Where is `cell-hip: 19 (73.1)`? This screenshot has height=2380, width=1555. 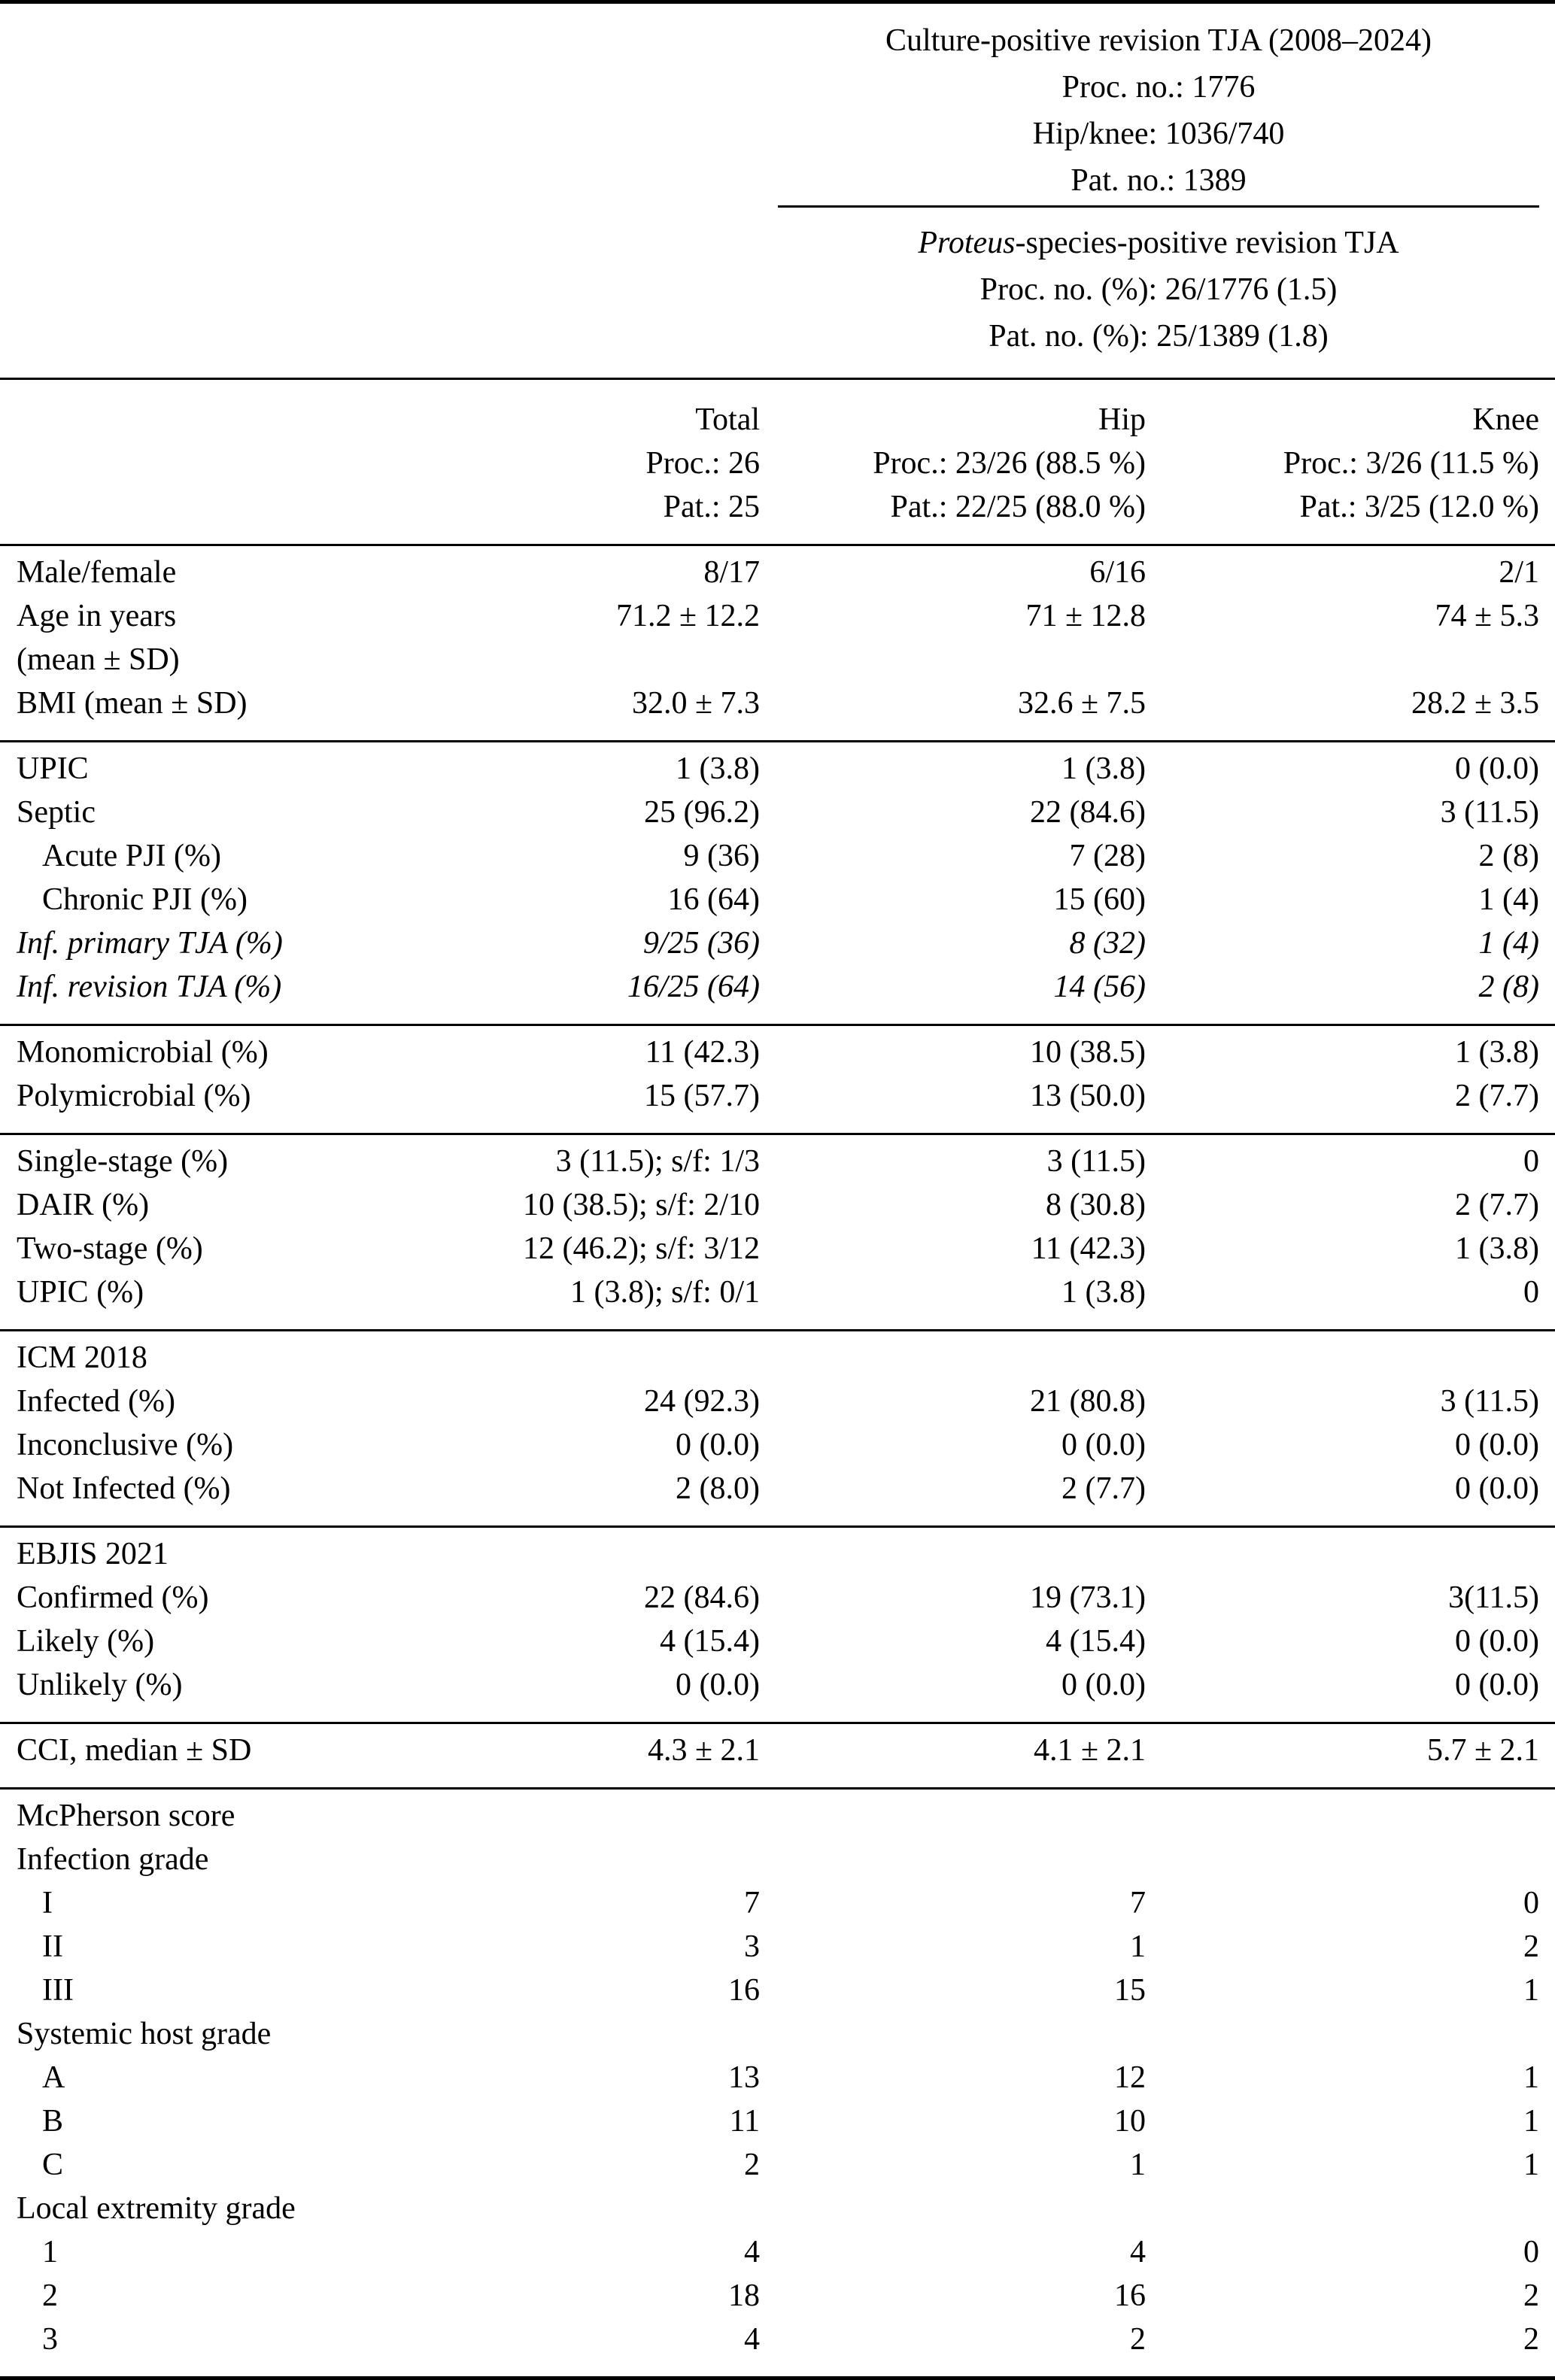 cell-hip: 19 (73.1) is located at coordinates (1088, 1597).